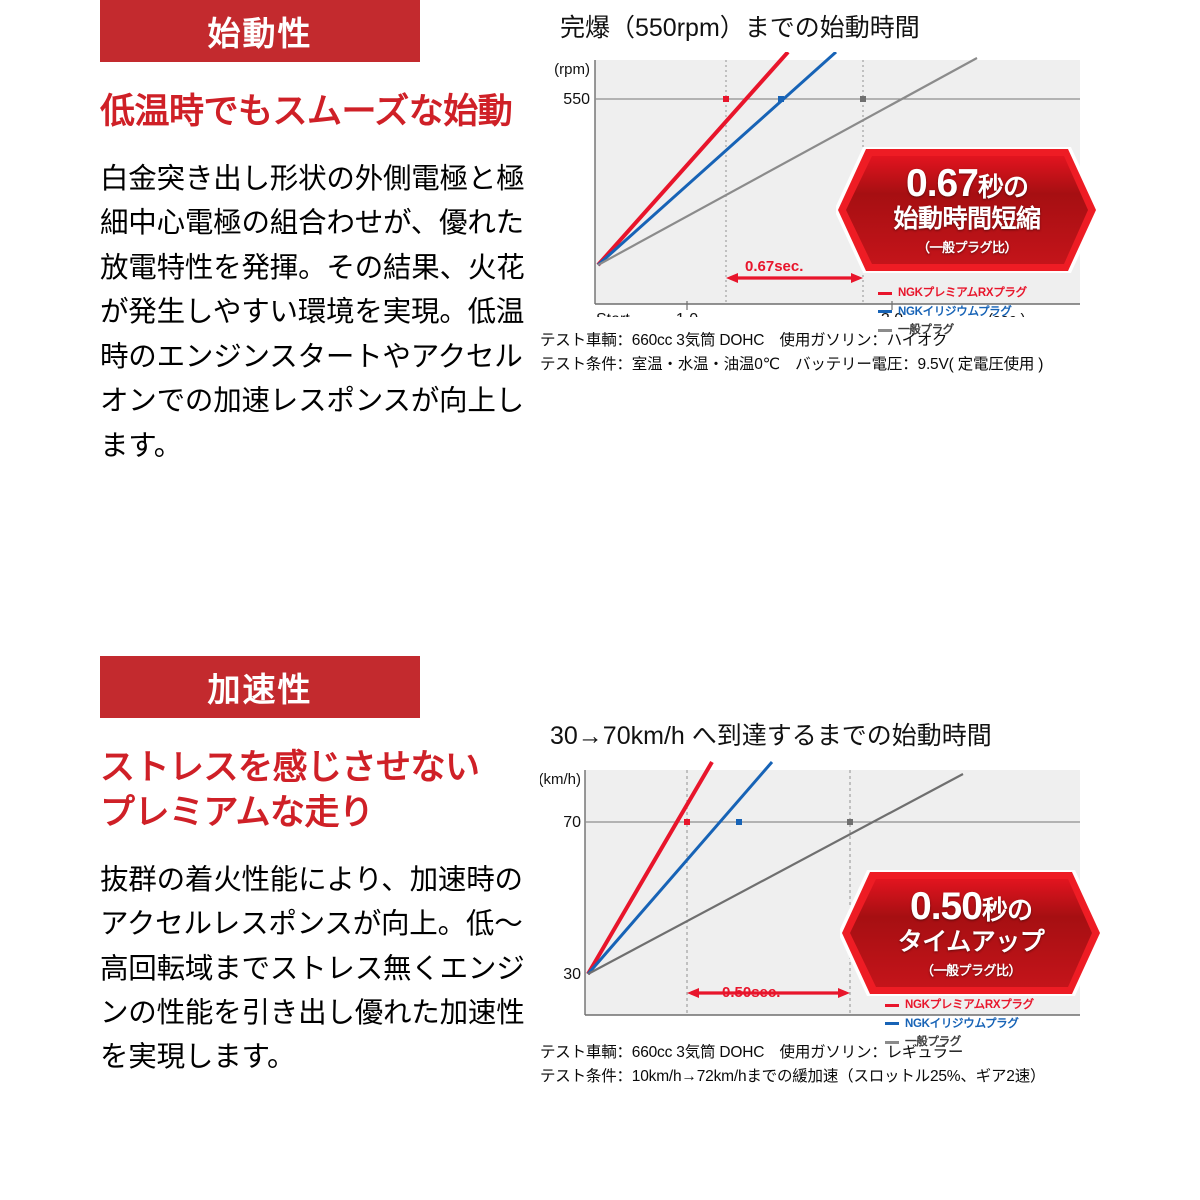 The height and width of the screenshot is (1200, 1200). What do you see at coordinates (290, 790) in the screenshot?
I see `section-headline-acceleration: ストレスを感じさせない プレミアムな走り` at bounding box center [290, 790].